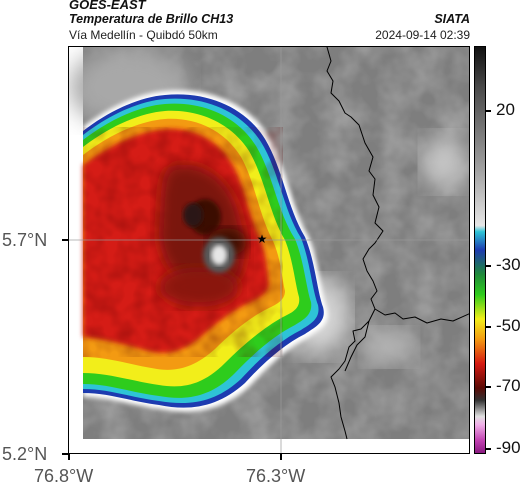 The image size is (526, 491). What do you see at coordinates (508, 447) in the screenshot?
I see `colorbar-label-minus90: -90` at bounding box center [508, 447].